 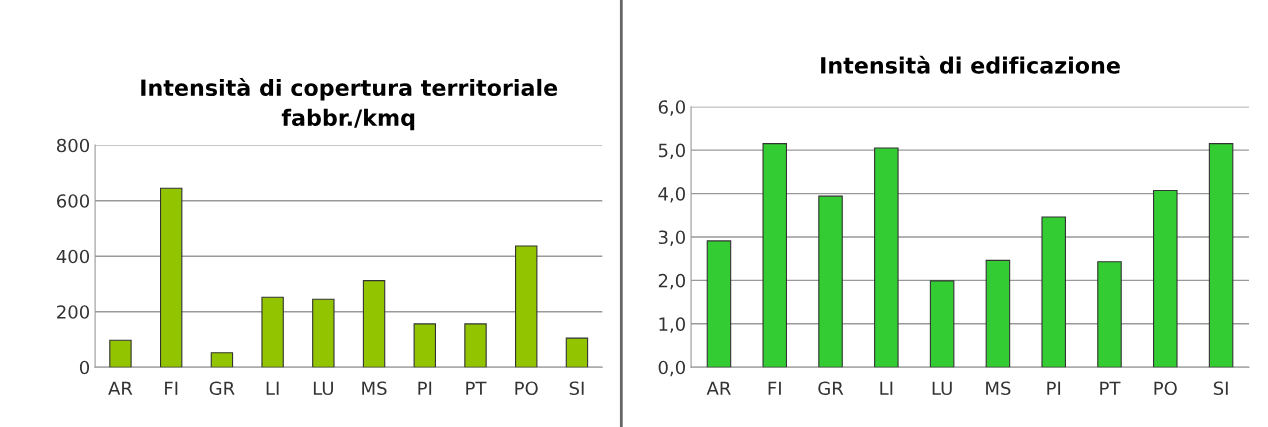 What do you see at coordinates (970, 64) in the screenshot?
I see `chart-title: Intensità di edificazione` at bounding box center [970, 64].